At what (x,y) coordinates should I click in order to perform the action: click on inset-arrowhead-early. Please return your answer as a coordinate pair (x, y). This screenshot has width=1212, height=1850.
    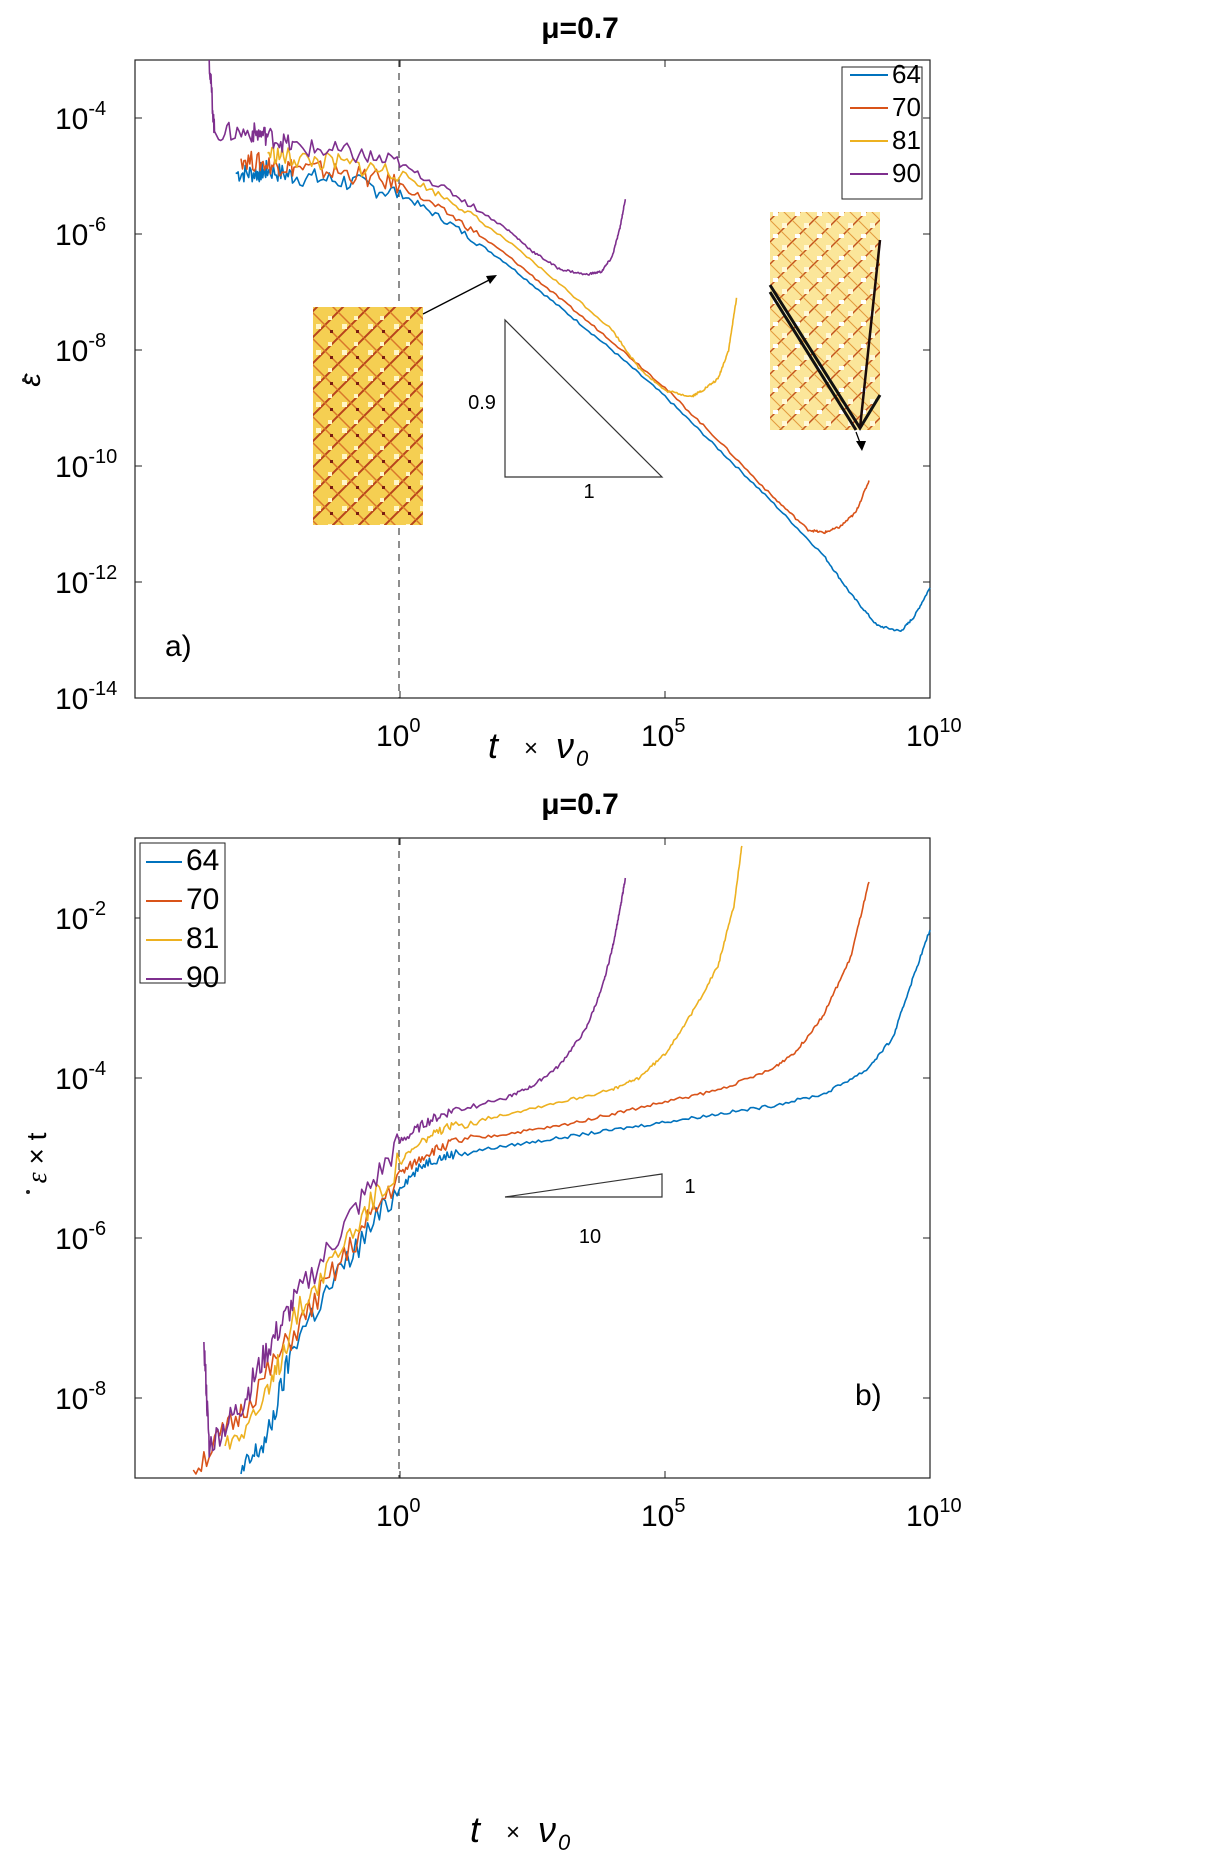
    Looking at the image, I should click on (491, 279).